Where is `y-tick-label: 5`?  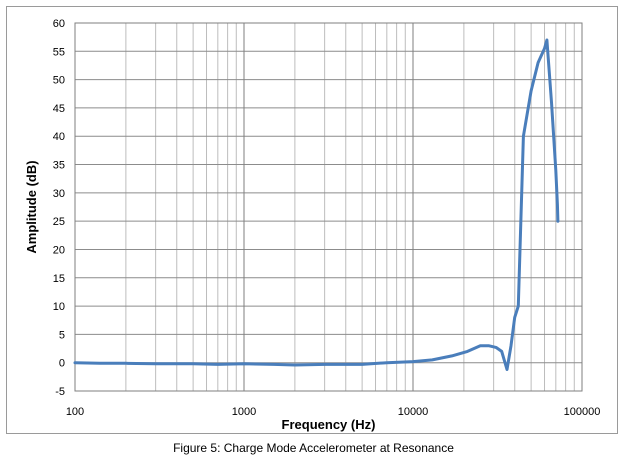 y-tick-label: 5 is located at coordinates (62, 335).